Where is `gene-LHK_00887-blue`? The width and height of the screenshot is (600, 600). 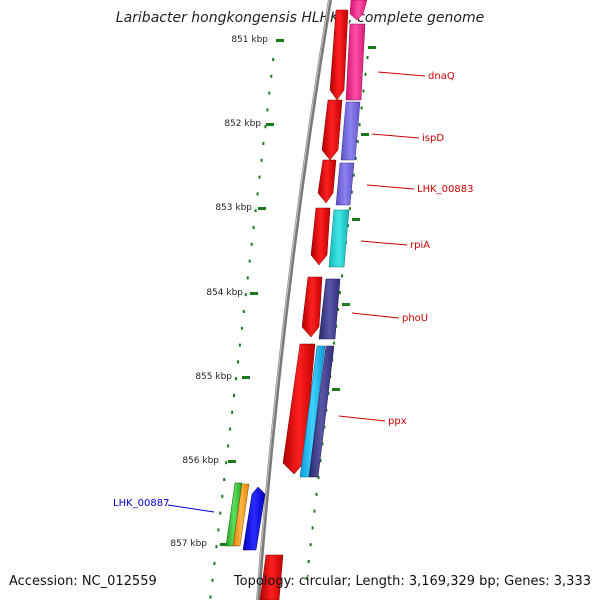 gene-LHK_00887-blue is located at coordinates (254, 518).